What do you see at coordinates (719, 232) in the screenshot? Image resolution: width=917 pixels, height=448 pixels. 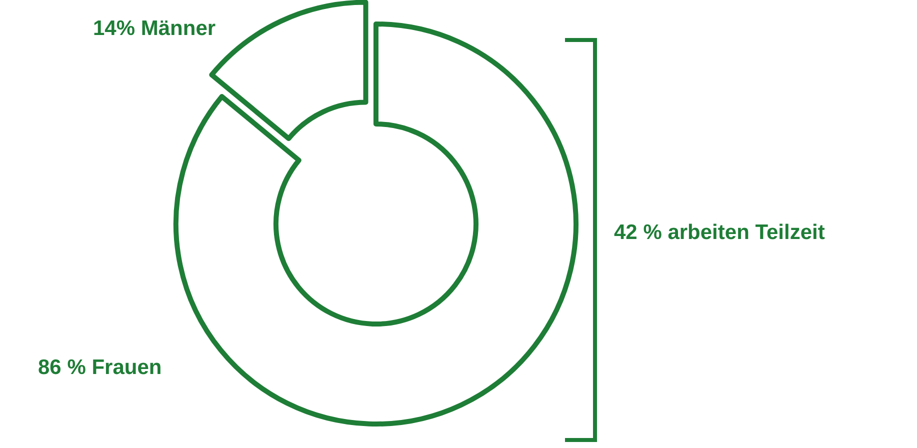 I see `text: 42 % arbeiten Teilzeit` at bounding box center [719, 232].